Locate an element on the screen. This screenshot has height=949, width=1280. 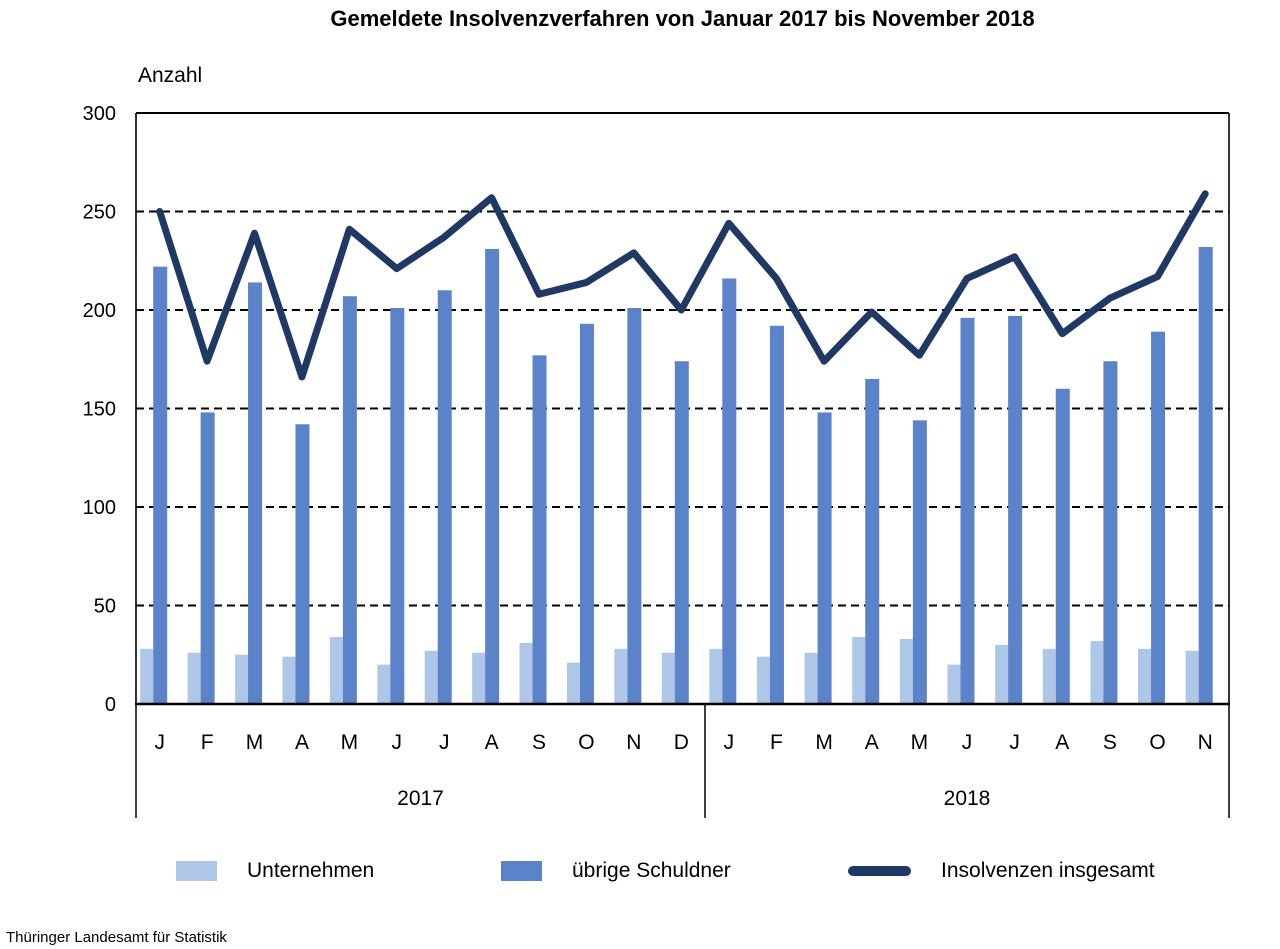
month-label-6: J is located at coordinates (444, 742).